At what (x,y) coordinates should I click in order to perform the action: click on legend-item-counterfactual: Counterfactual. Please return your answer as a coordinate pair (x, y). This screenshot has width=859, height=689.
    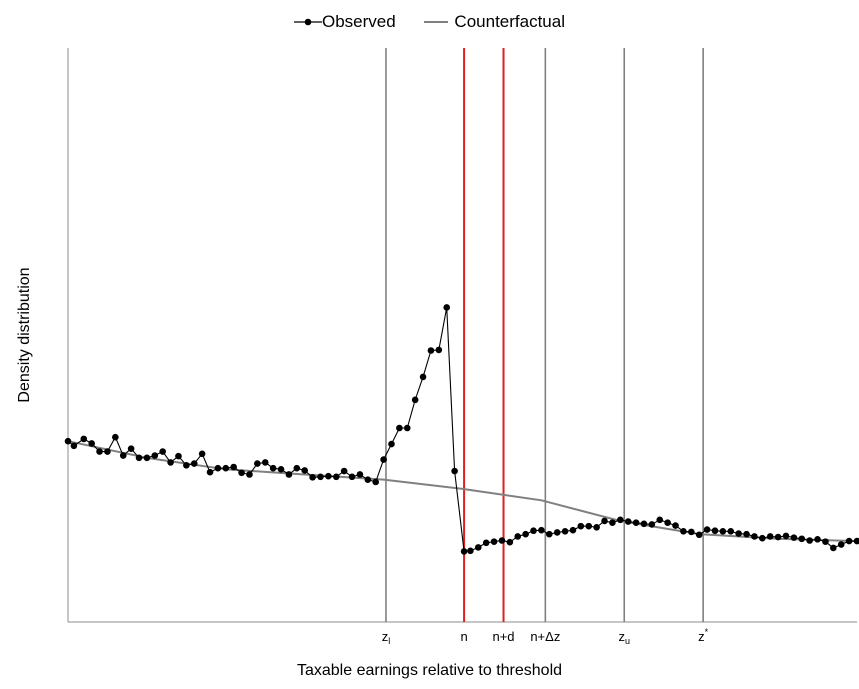
    Looking at the image, I should click on (494, 22).